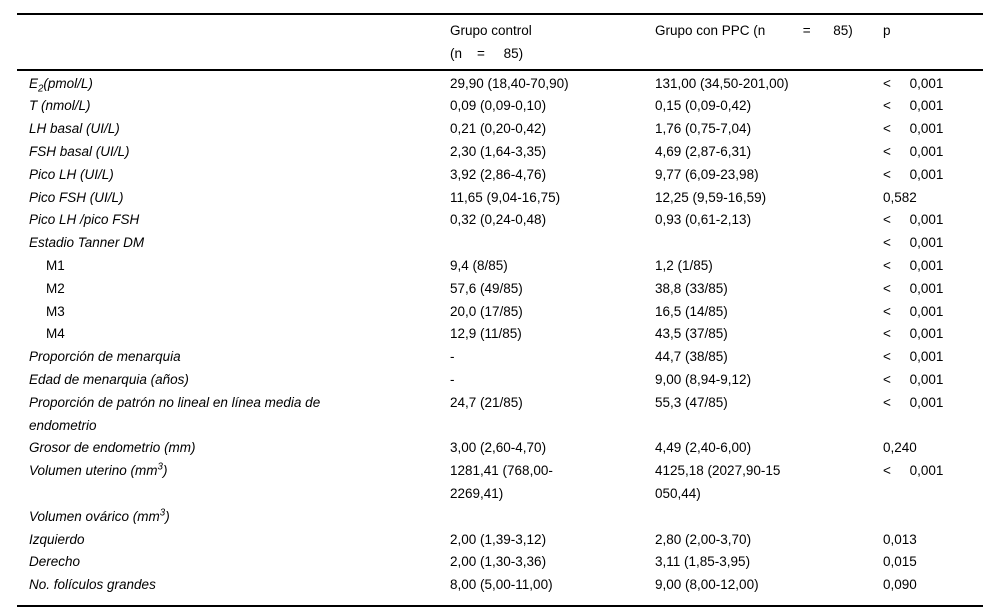  I want to click on ppc-value: 9,77 (6,09-23,98), so click(707, 174).